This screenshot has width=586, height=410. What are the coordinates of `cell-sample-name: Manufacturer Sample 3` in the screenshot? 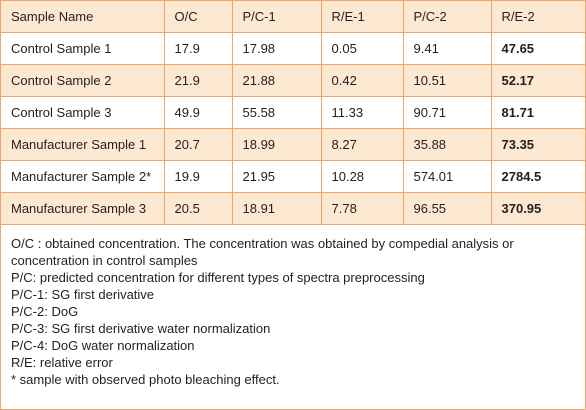 It's located at (83, 208).